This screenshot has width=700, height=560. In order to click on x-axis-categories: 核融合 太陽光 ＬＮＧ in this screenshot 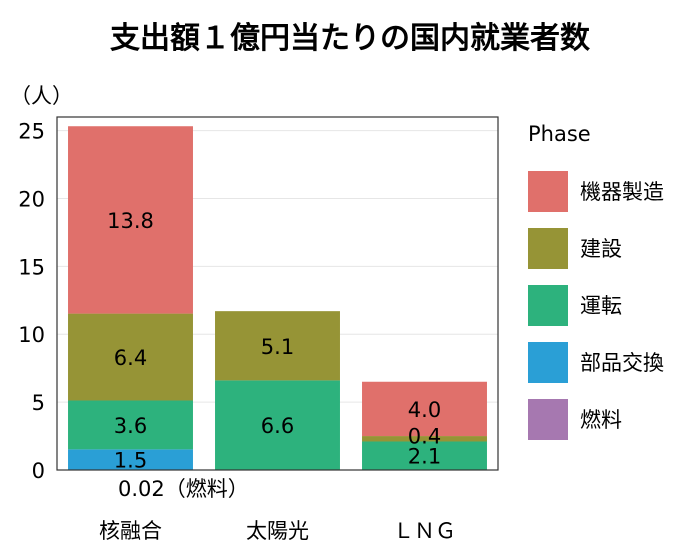, I will do `click(277, 531)`.